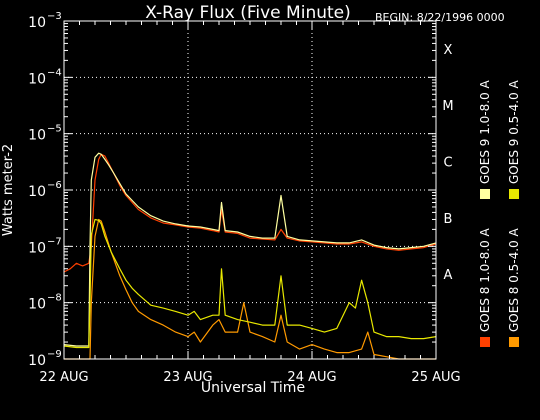 This screenshot has height=420, width=540. I want to click on y-tick-exponent: −7, so click(54, 241).